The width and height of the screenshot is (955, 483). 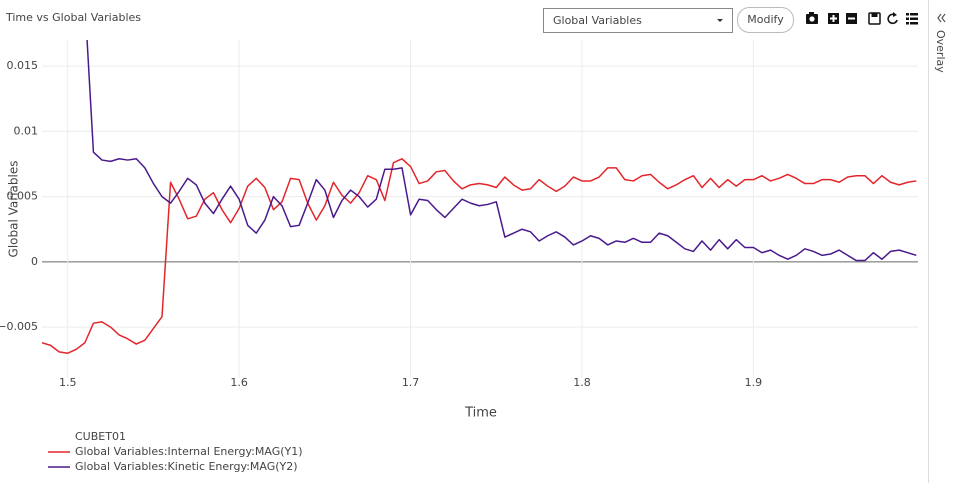 What do you see at coordinates (912, 19) in the screenshot?
I see `list-icon` at bounding box center [912, 19].